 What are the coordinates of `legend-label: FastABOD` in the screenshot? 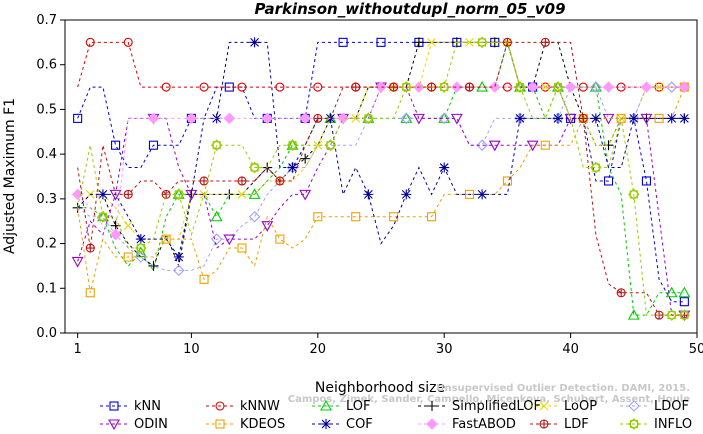 It's located at (484, 424).